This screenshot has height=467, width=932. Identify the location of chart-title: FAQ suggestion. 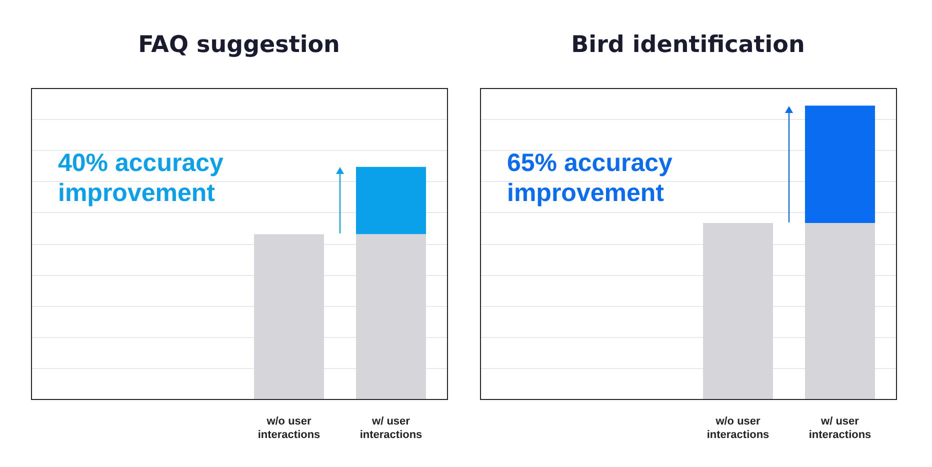
(239, 45).